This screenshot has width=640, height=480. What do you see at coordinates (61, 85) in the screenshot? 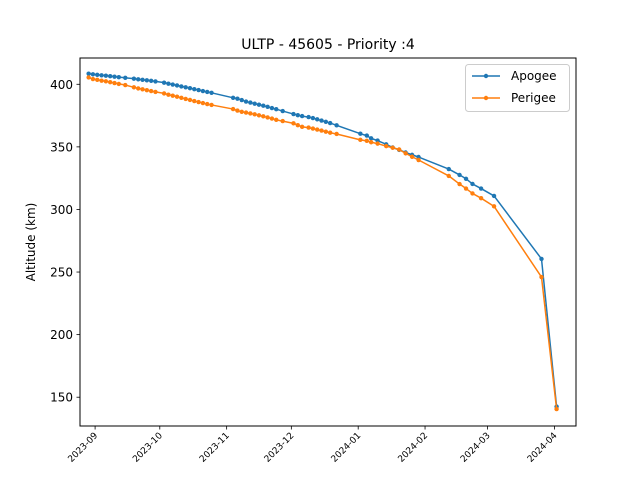
I see `y-tick-label: 400` at bounding box center [61, 85].